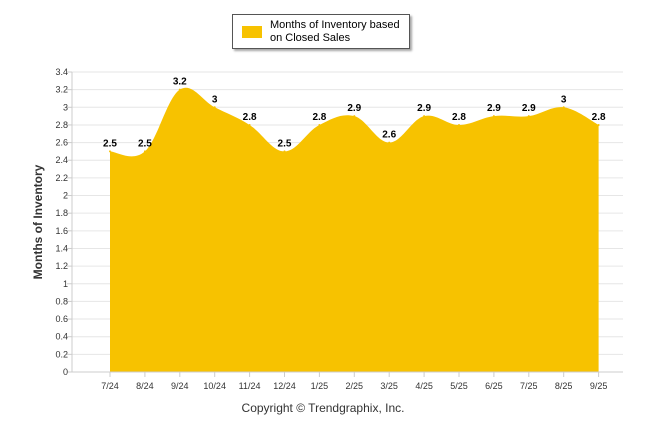 The width and height of the screenshot is (646, 434). What do you see at coordinates (459, 386) in the screenshot?
I see `x-tick-label-10: 5/25` at bounding box center [459, 386].